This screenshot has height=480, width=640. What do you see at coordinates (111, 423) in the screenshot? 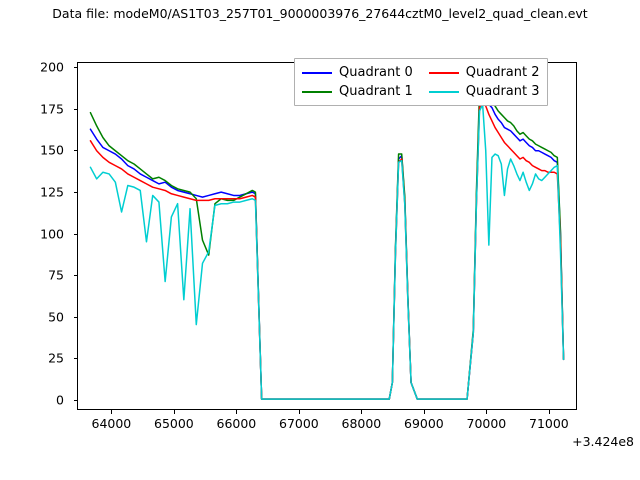
I see `x-tick-label: 64000` at bounding box center [111, 423].